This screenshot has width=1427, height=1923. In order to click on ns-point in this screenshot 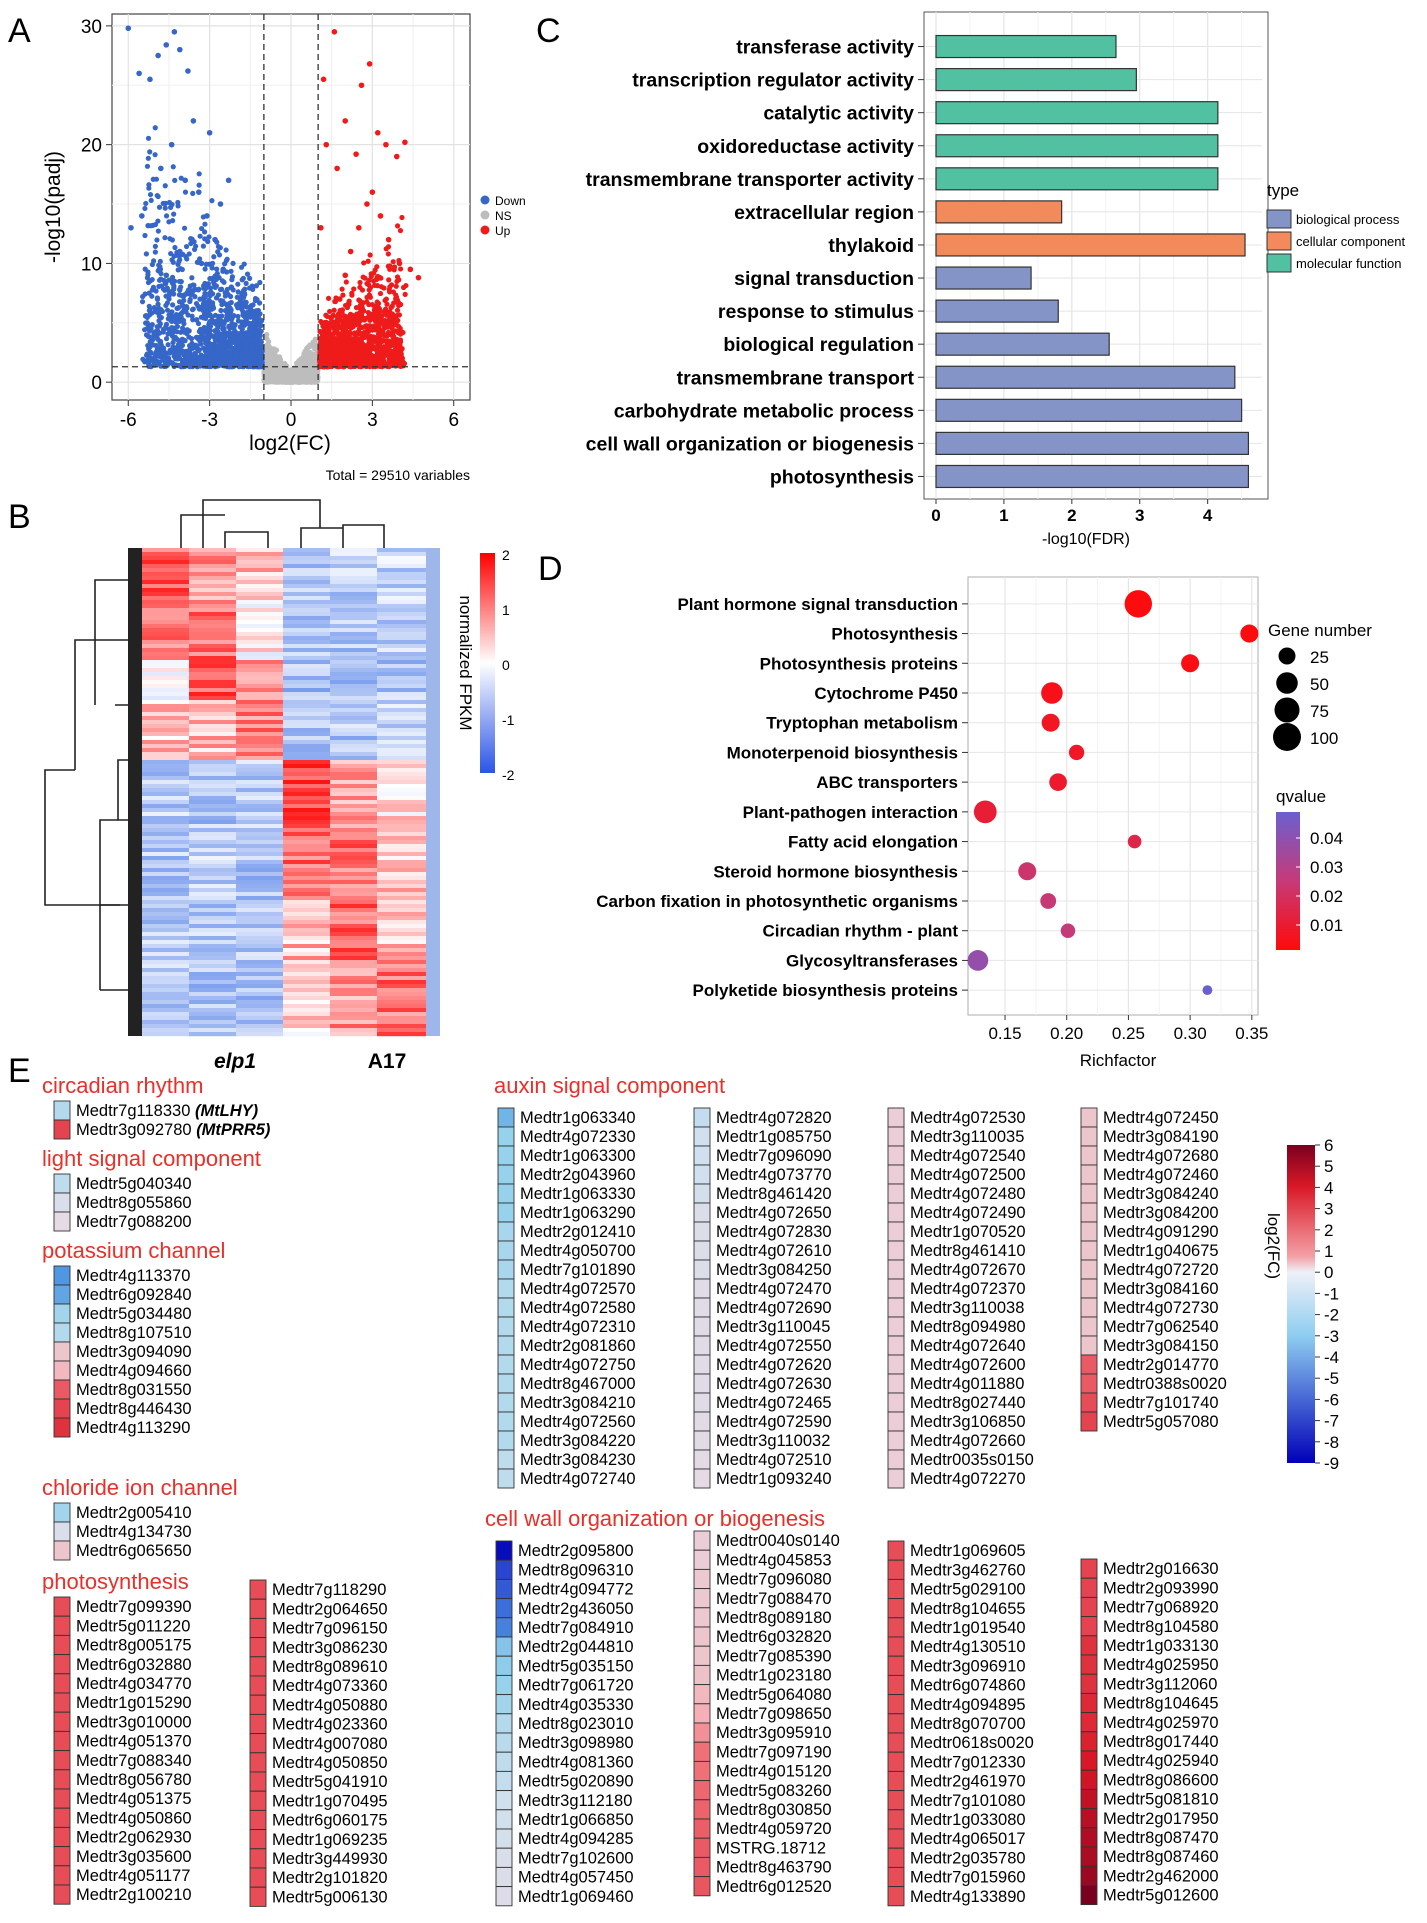, I will do `click(274, 352)`.